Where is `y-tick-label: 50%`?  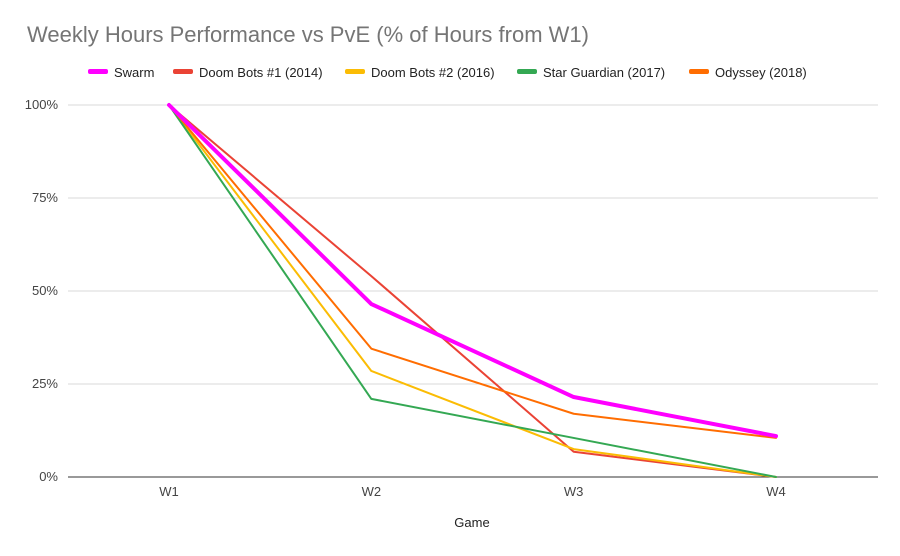 y-tick-label: 50% is located at coordinates (45, 290).